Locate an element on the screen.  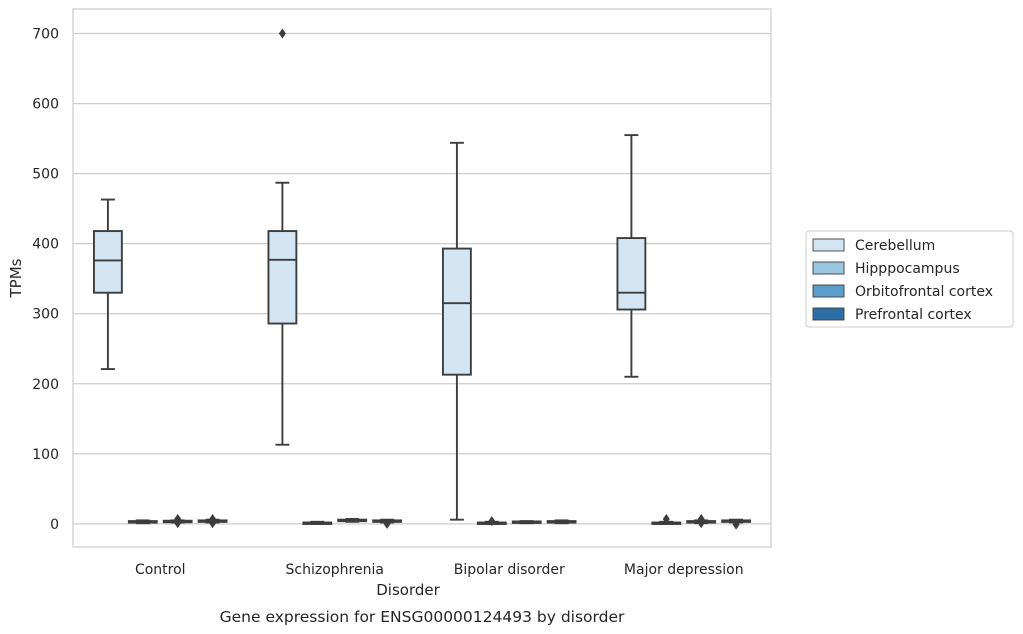
box-major-depression-cerebellum is located at coordinates (631, 256).